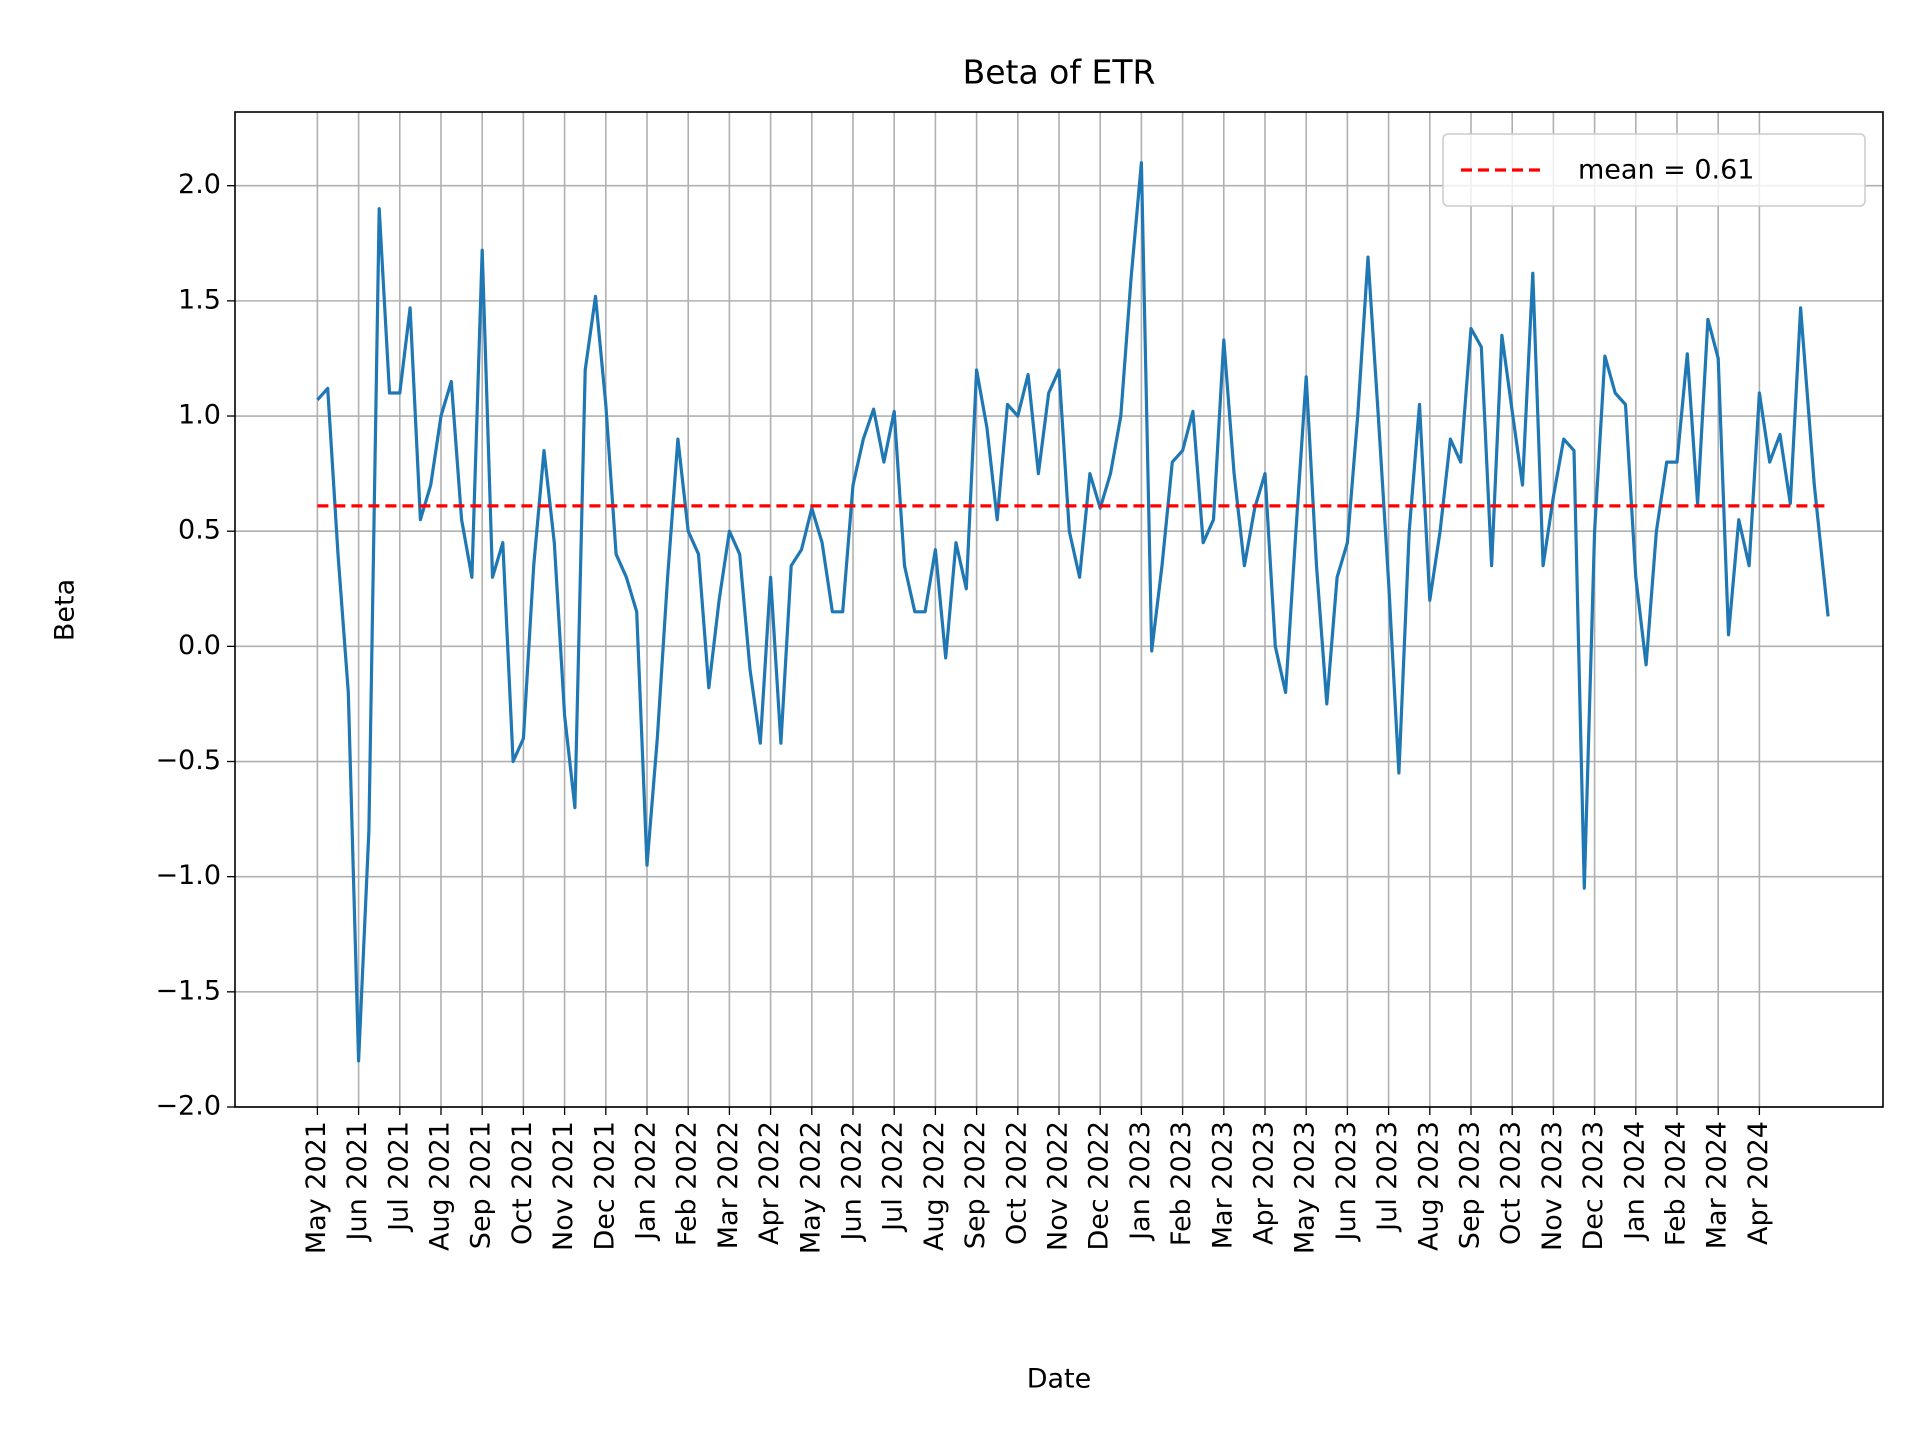  I want to click on legend-label: mean = 0.61, so click(1666, 170).